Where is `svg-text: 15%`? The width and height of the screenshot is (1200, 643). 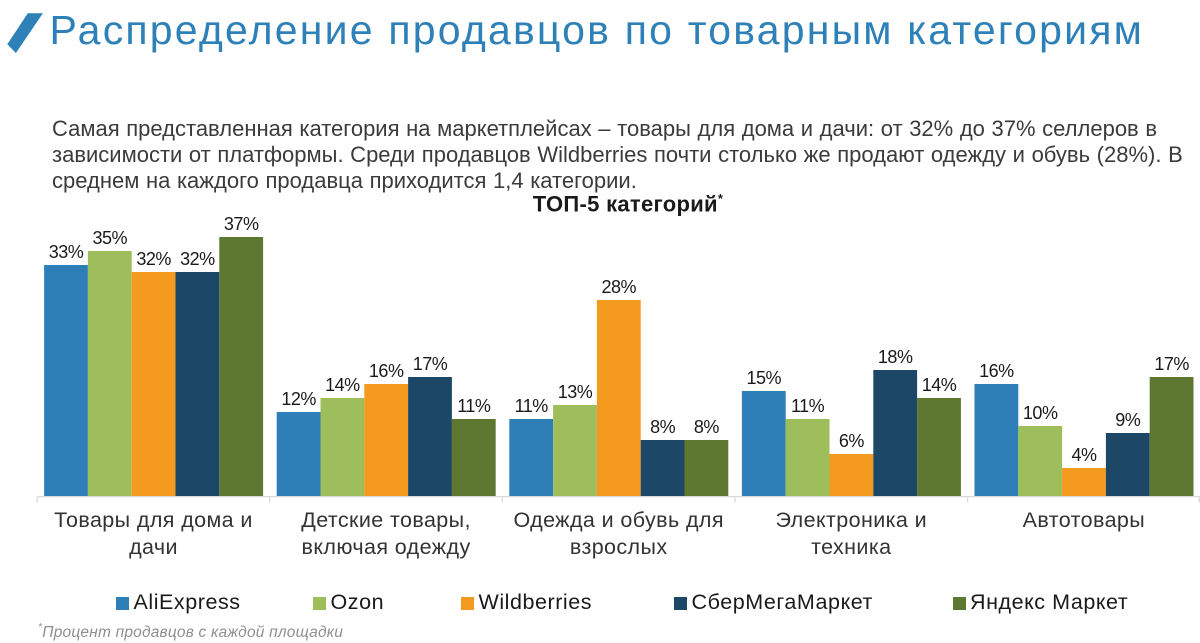 svg-text: 15% is located at coordinates (764, 378).